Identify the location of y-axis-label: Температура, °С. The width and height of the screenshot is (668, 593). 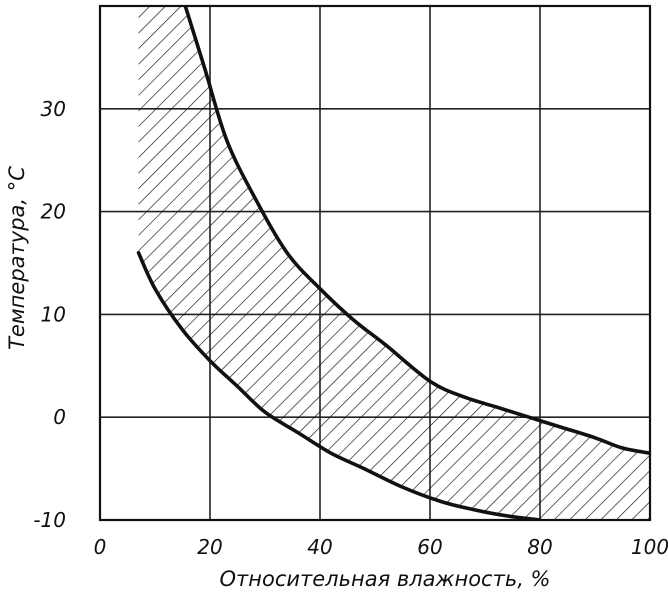
(17, 258).